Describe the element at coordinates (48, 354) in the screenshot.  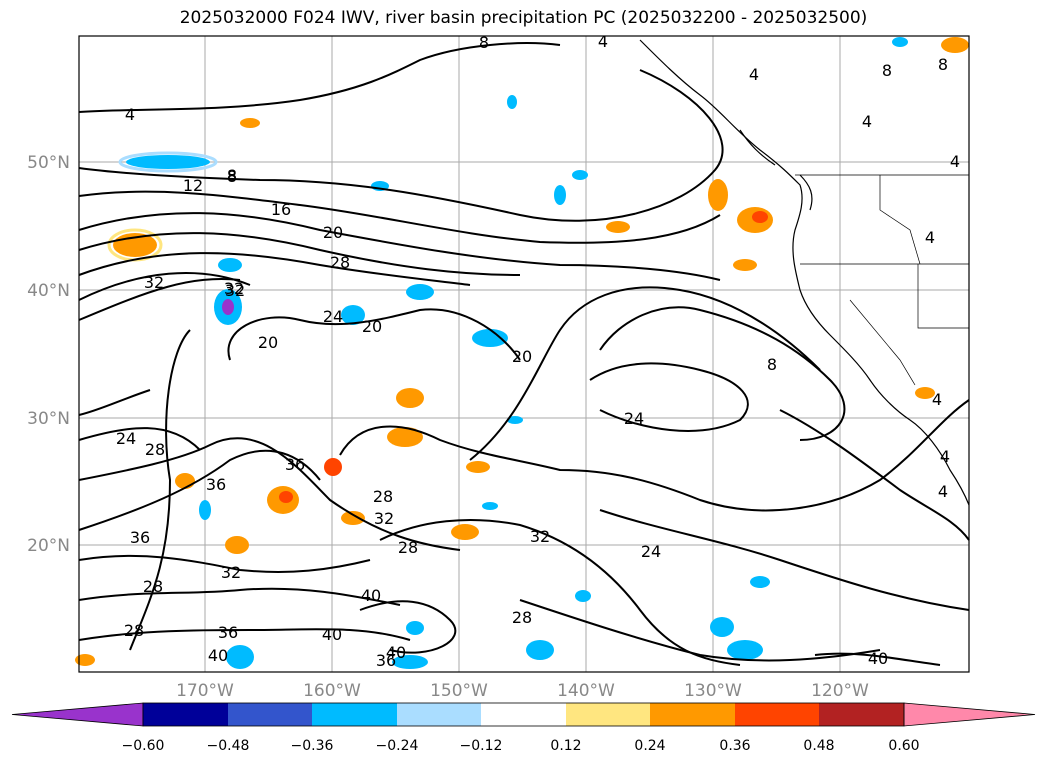
I see `latitude-axis: 50°N 40°N 30°N 20°N` at that location.